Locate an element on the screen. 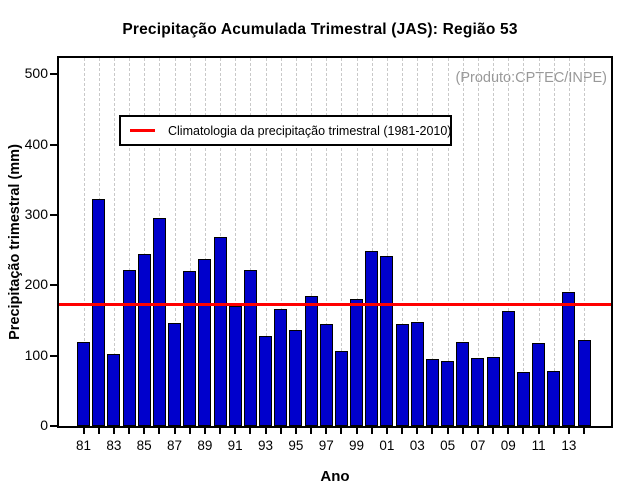  x-tick-label: 95 is located at coordinates (296, 445).